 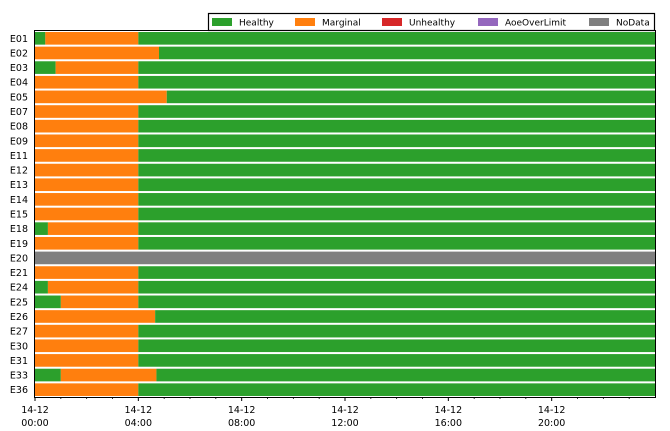 What do you see at coordinates (397, 185) in the screenshot?
I see `segment-e13-healthy` at bounding box center [397, 185].